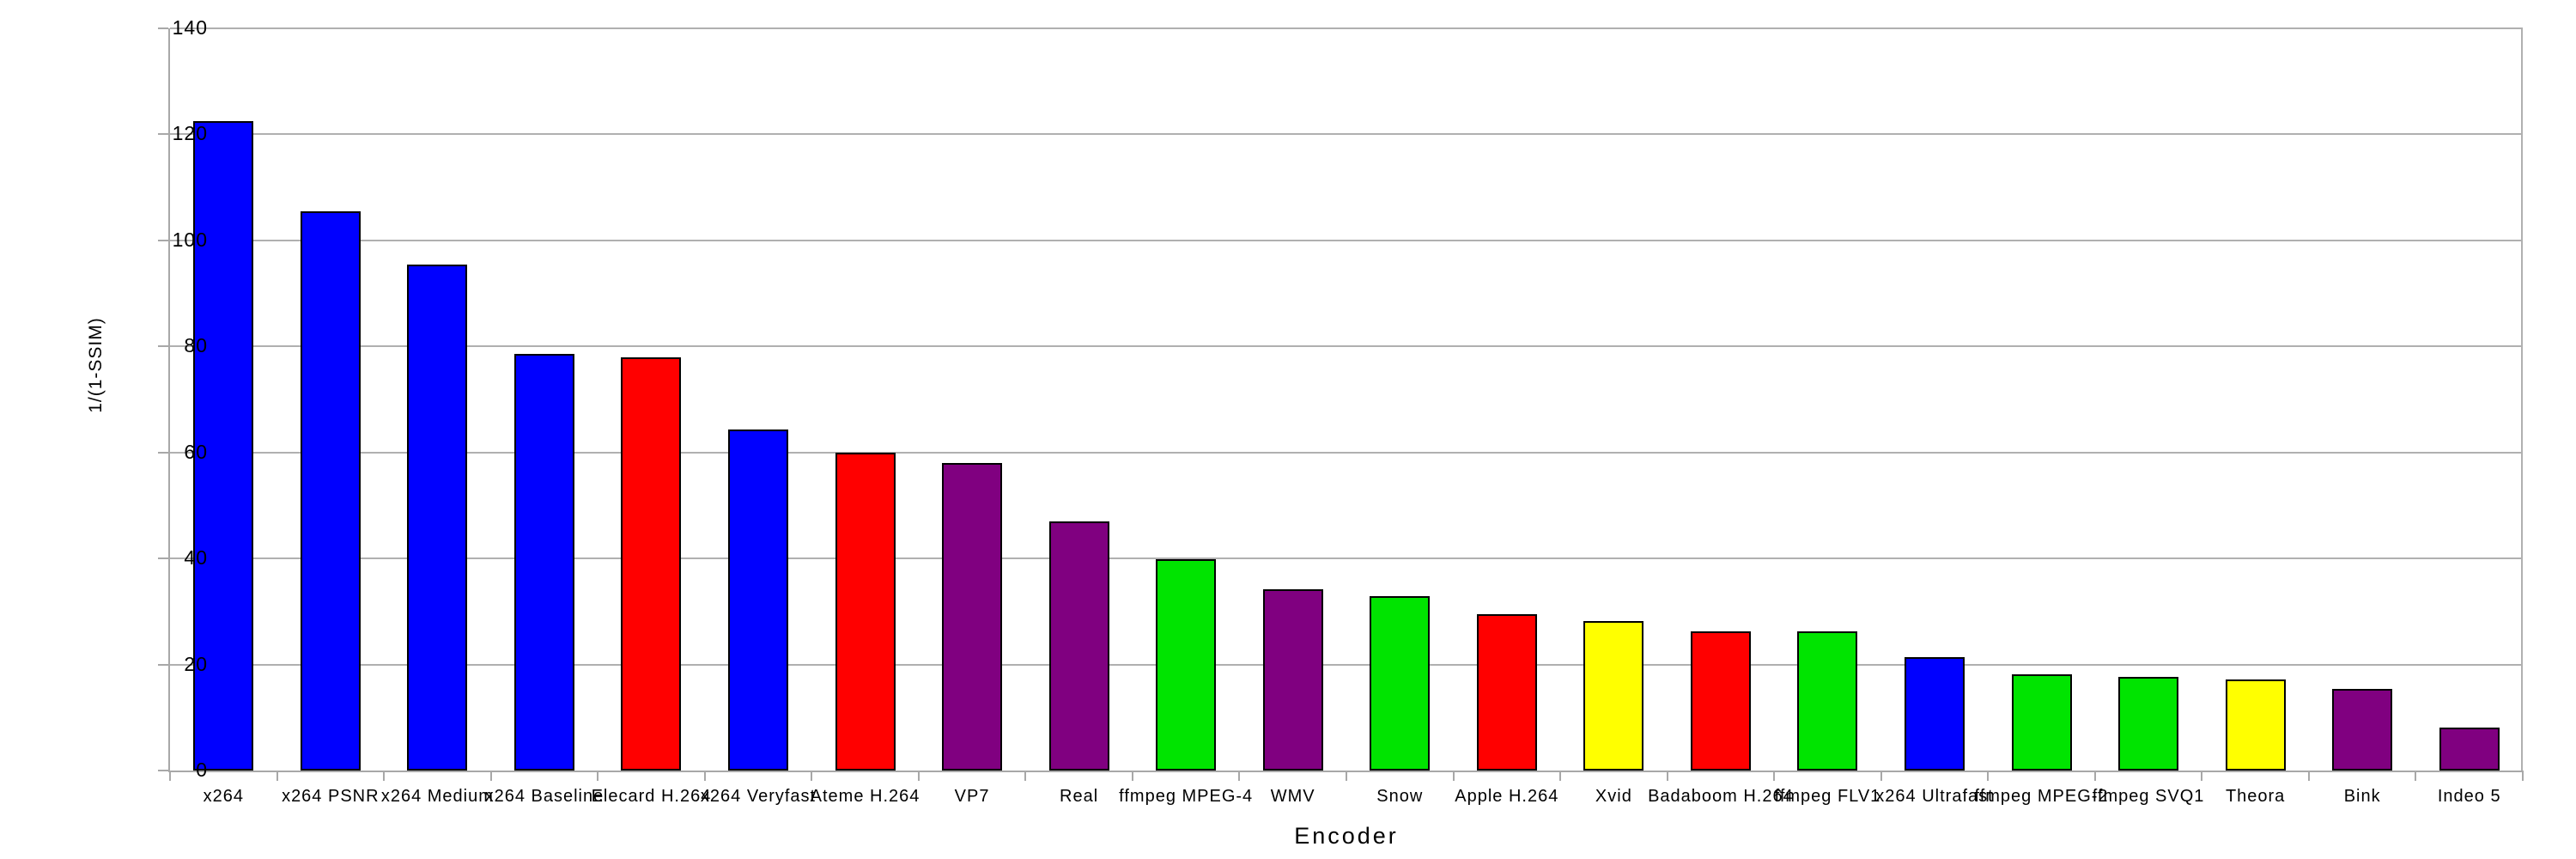 The height and width of the screenshot is (859, 2576). I want to click on bar-ffmpeg-svq1, so click(2148, 724).